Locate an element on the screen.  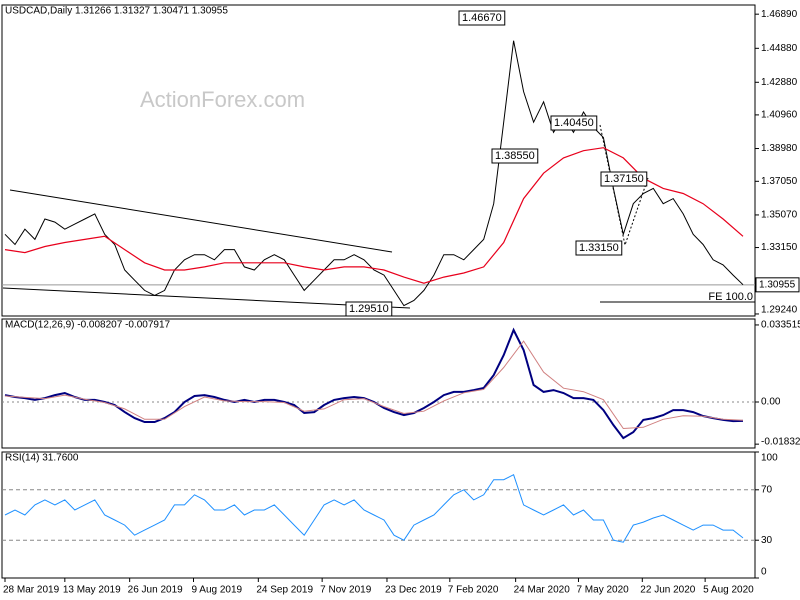
y-tick-label: 30 is located at coordinates (767, 540).